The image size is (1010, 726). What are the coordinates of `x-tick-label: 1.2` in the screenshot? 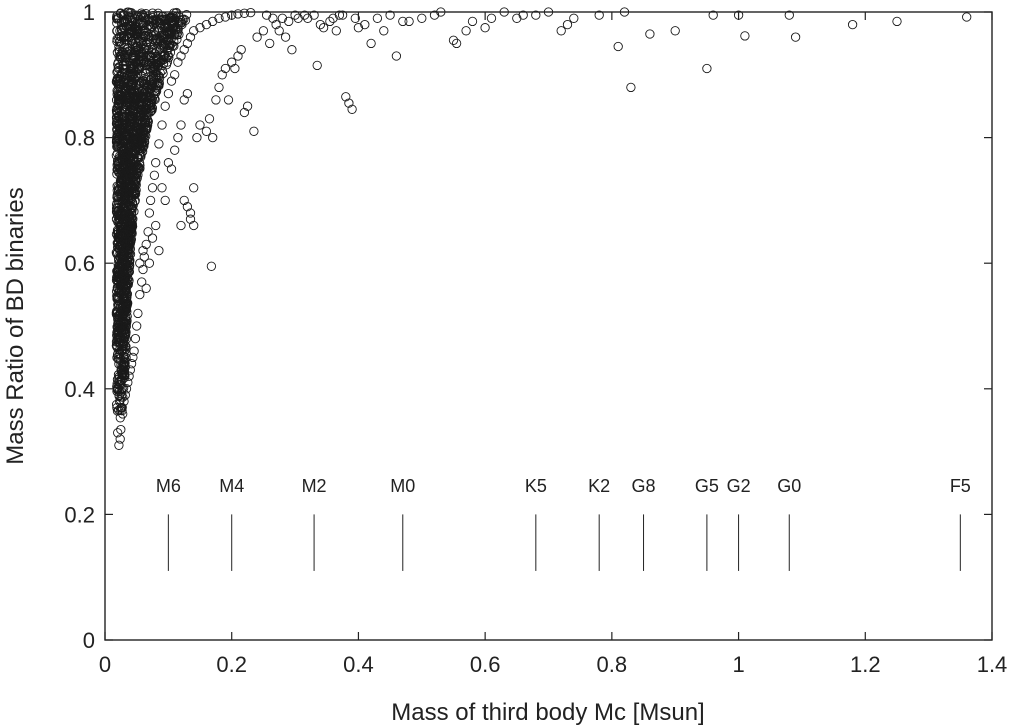 It's located at (865, 664).